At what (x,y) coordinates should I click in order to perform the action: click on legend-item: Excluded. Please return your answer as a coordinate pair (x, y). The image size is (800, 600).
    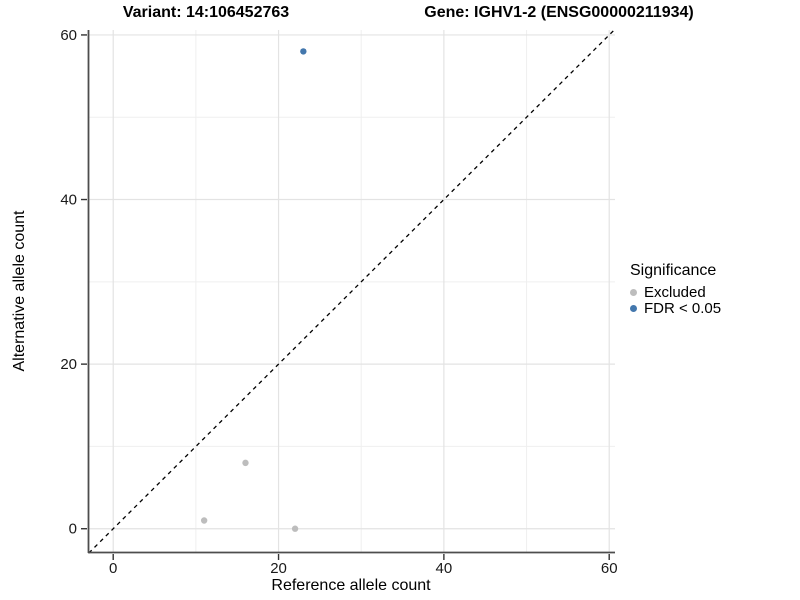
    Looking at the image, I should click on (675, 292).